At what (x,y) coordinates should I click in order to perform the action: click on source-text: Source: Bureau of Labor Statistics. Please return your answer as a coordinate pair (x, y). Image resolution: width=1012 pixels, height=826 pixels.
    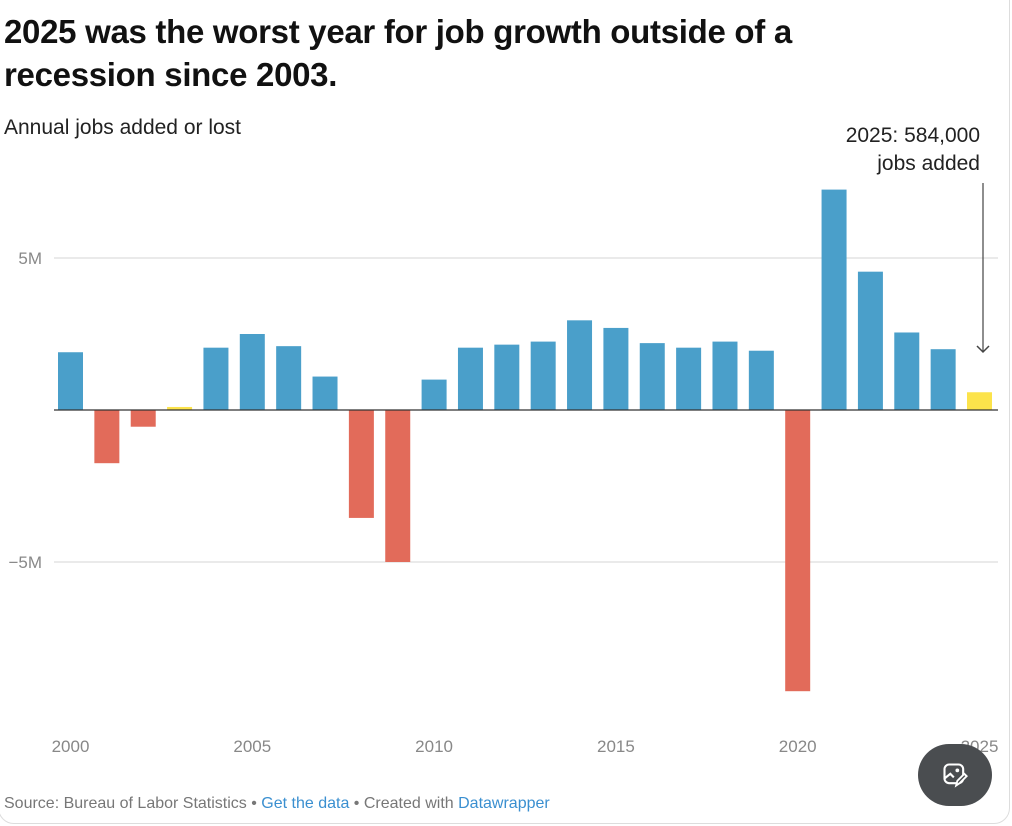
    Looking at the image, I should click on (125, 803).